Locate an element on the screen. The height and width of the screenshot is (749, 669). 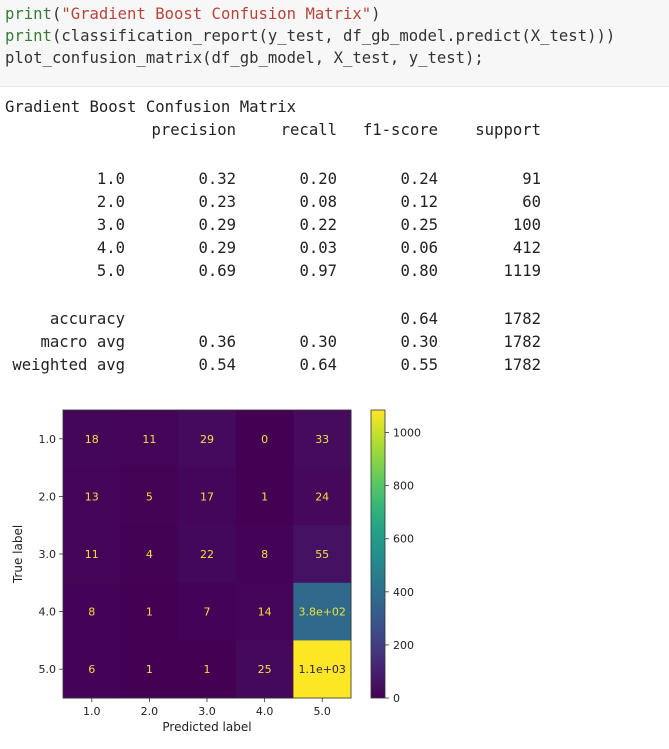
report-row: macro avg 0.36 0.30 0.30 1782 is located at coordinates (334, 342).